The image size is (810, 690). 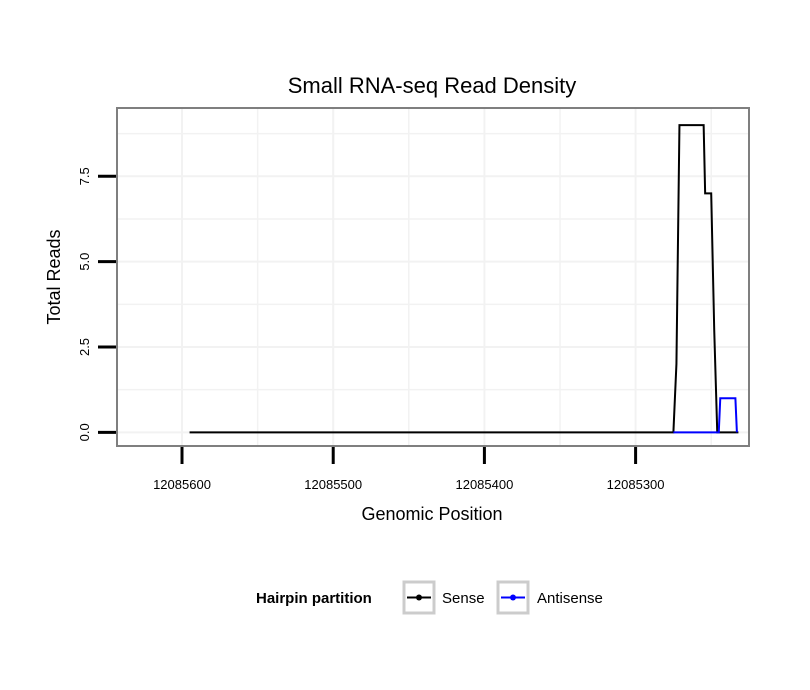 I want to click on y-axis-title: Total Reads, so click(x=54, y=276).